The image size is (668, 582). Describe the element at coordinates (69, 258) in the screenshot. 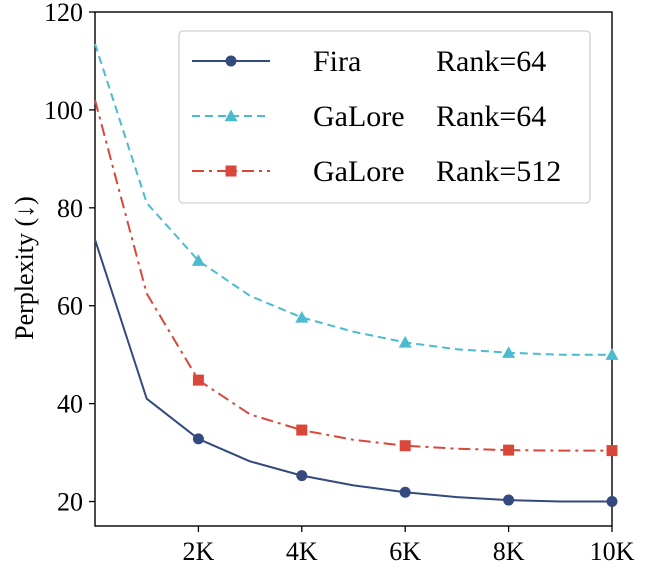

I see `y-axis-ticks: 20 40 60 80 100 120` at that location.